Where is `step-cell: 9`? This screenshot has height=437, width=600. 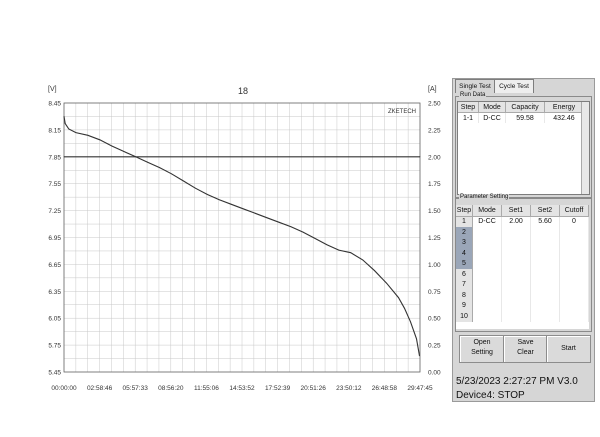
step-cell: 9 is located at coordinates (464, 305).